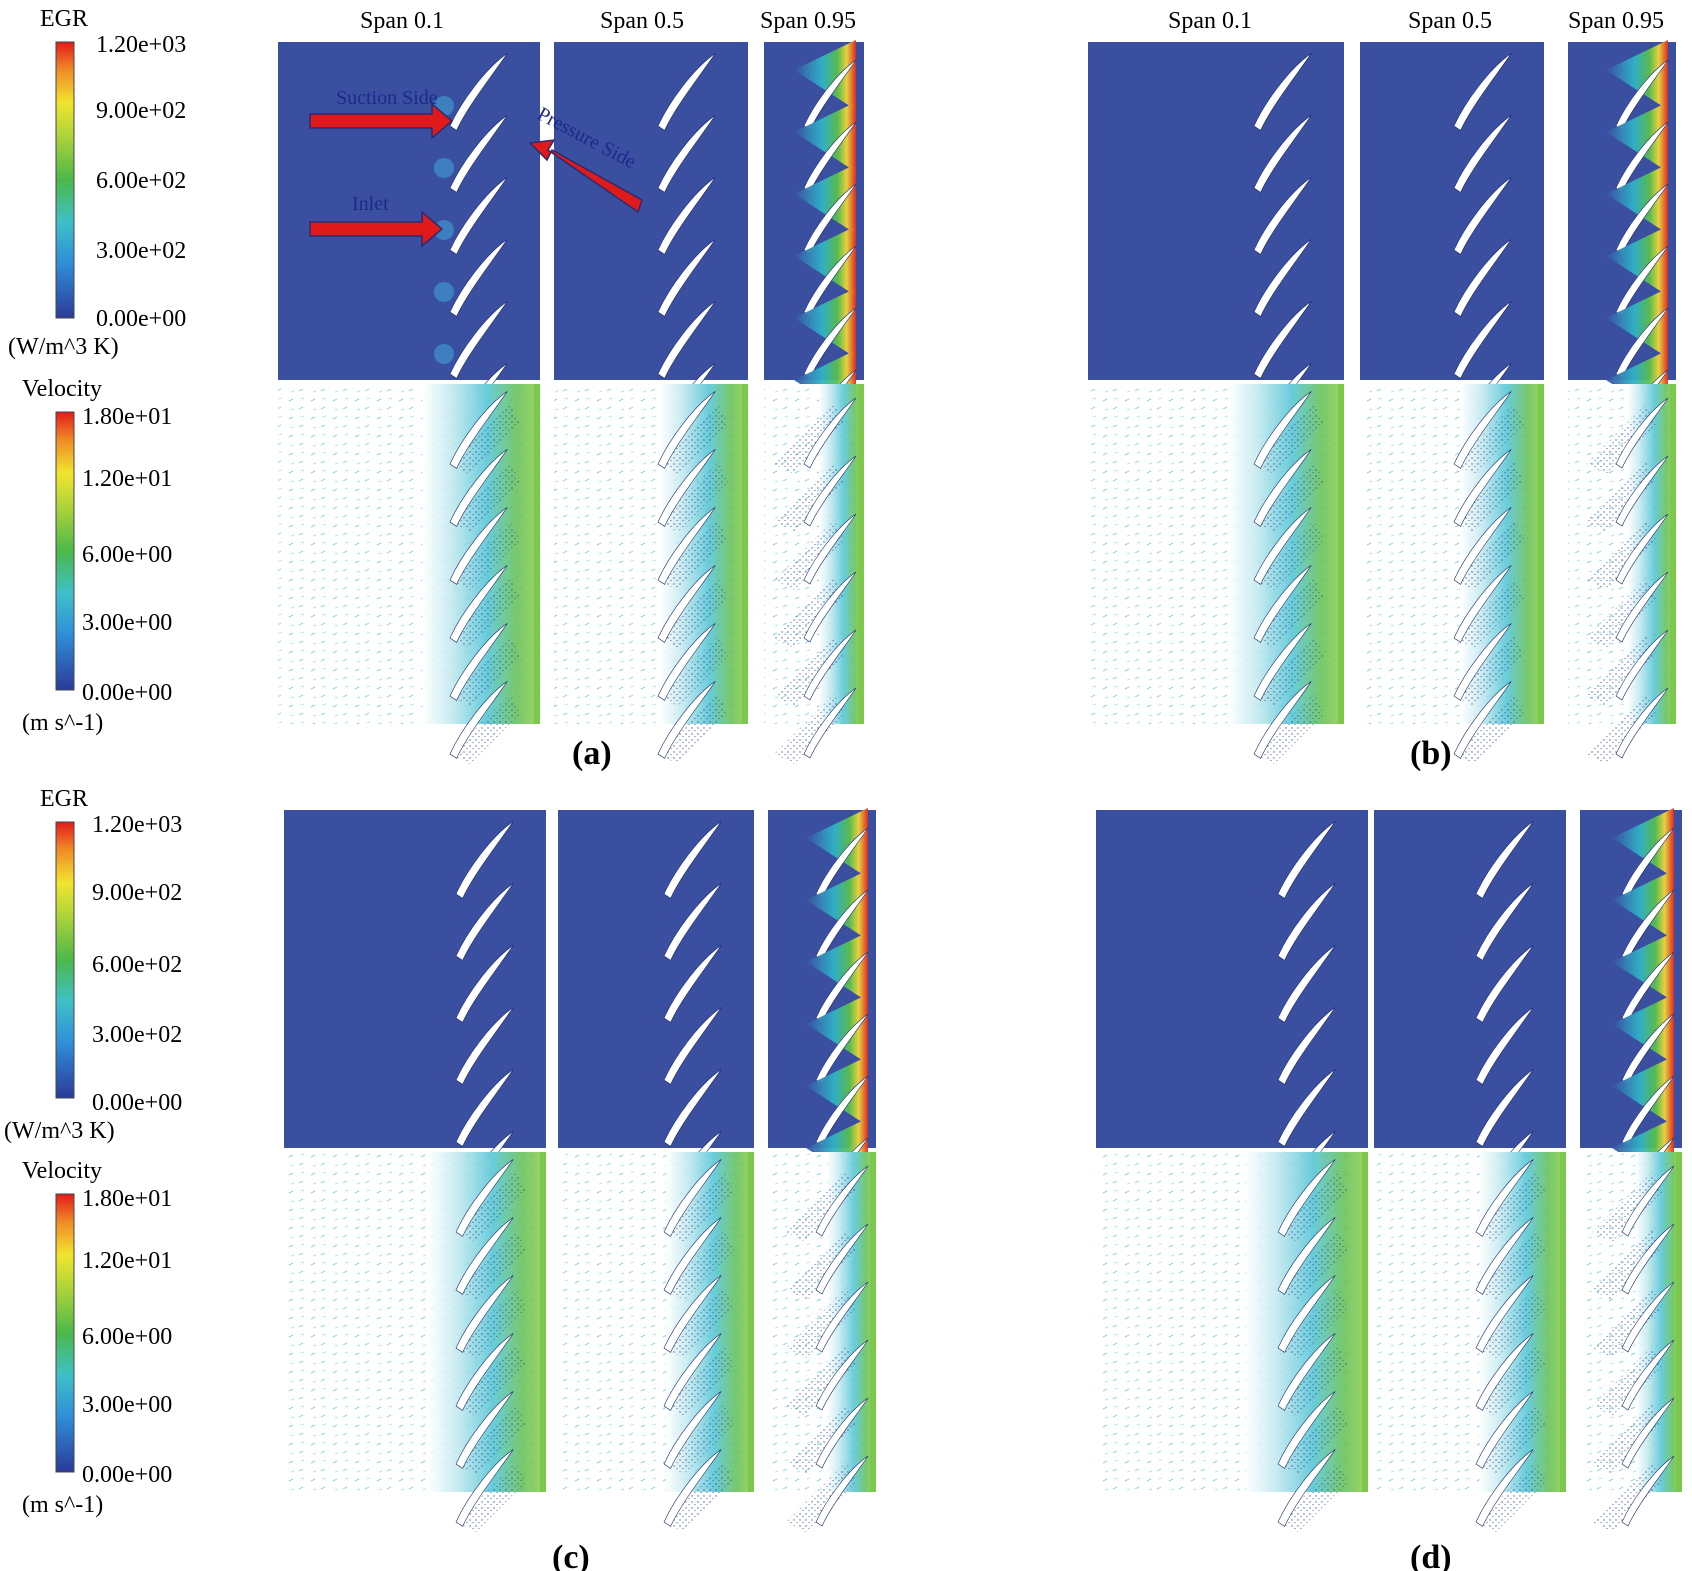  I want to click on egr-colorbar, so click(65, 960).